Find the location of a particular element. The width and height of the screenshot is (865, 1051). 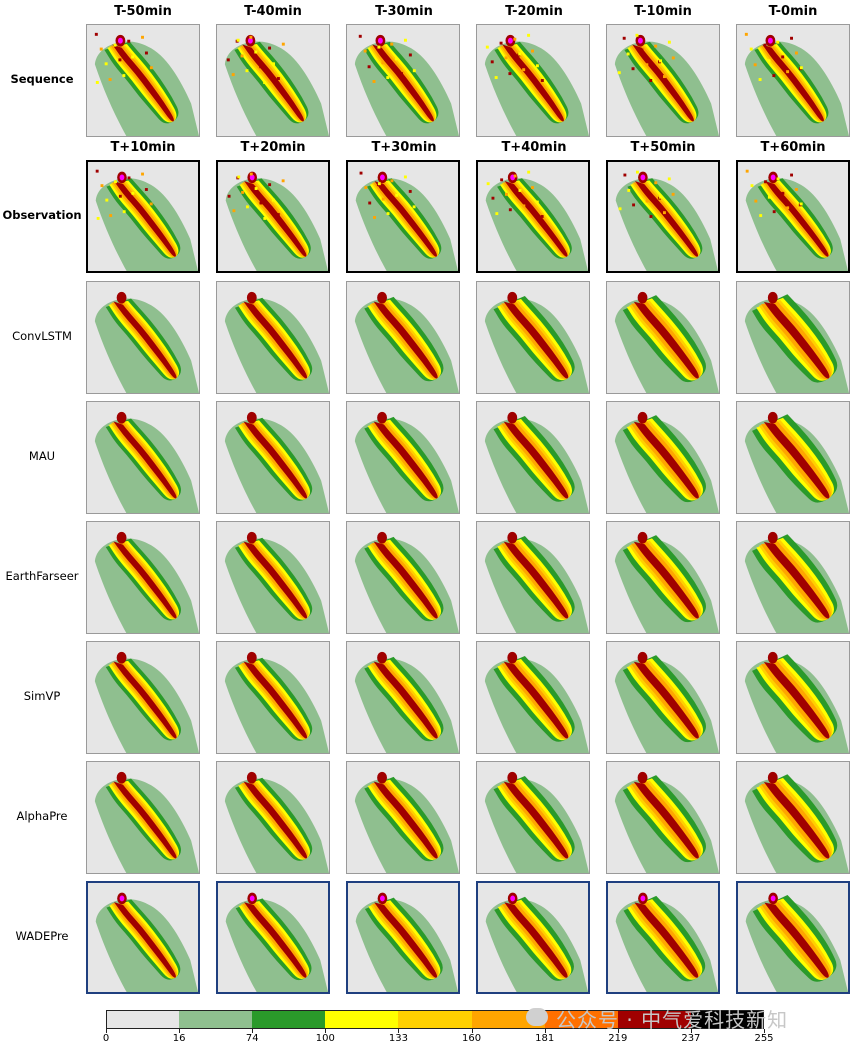

row-label-convlstm: ConvLSTM is located at coordinates (42, 336).